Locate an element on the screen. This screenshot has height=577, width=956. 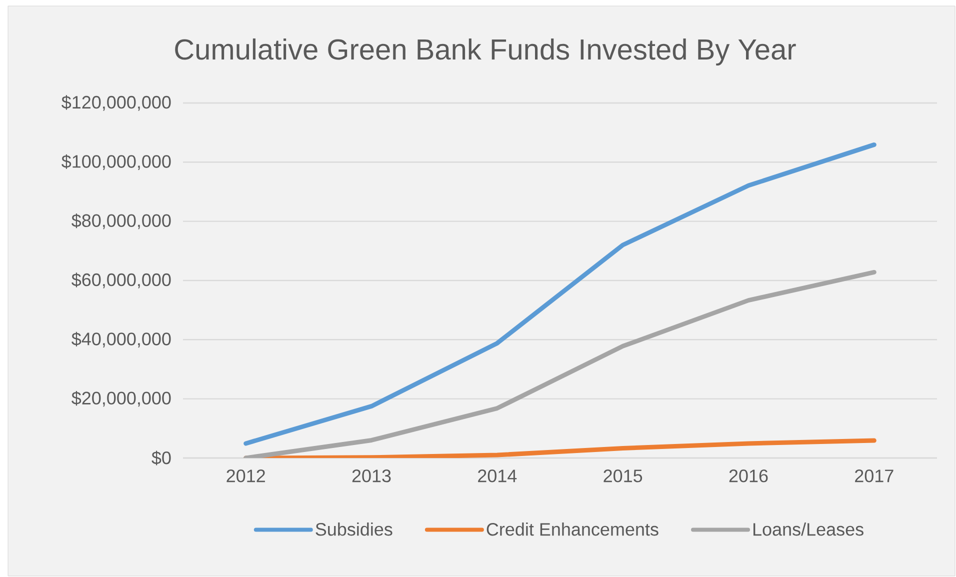
y-tick-label: $100,000,000 is located at coordinates (116, 162).